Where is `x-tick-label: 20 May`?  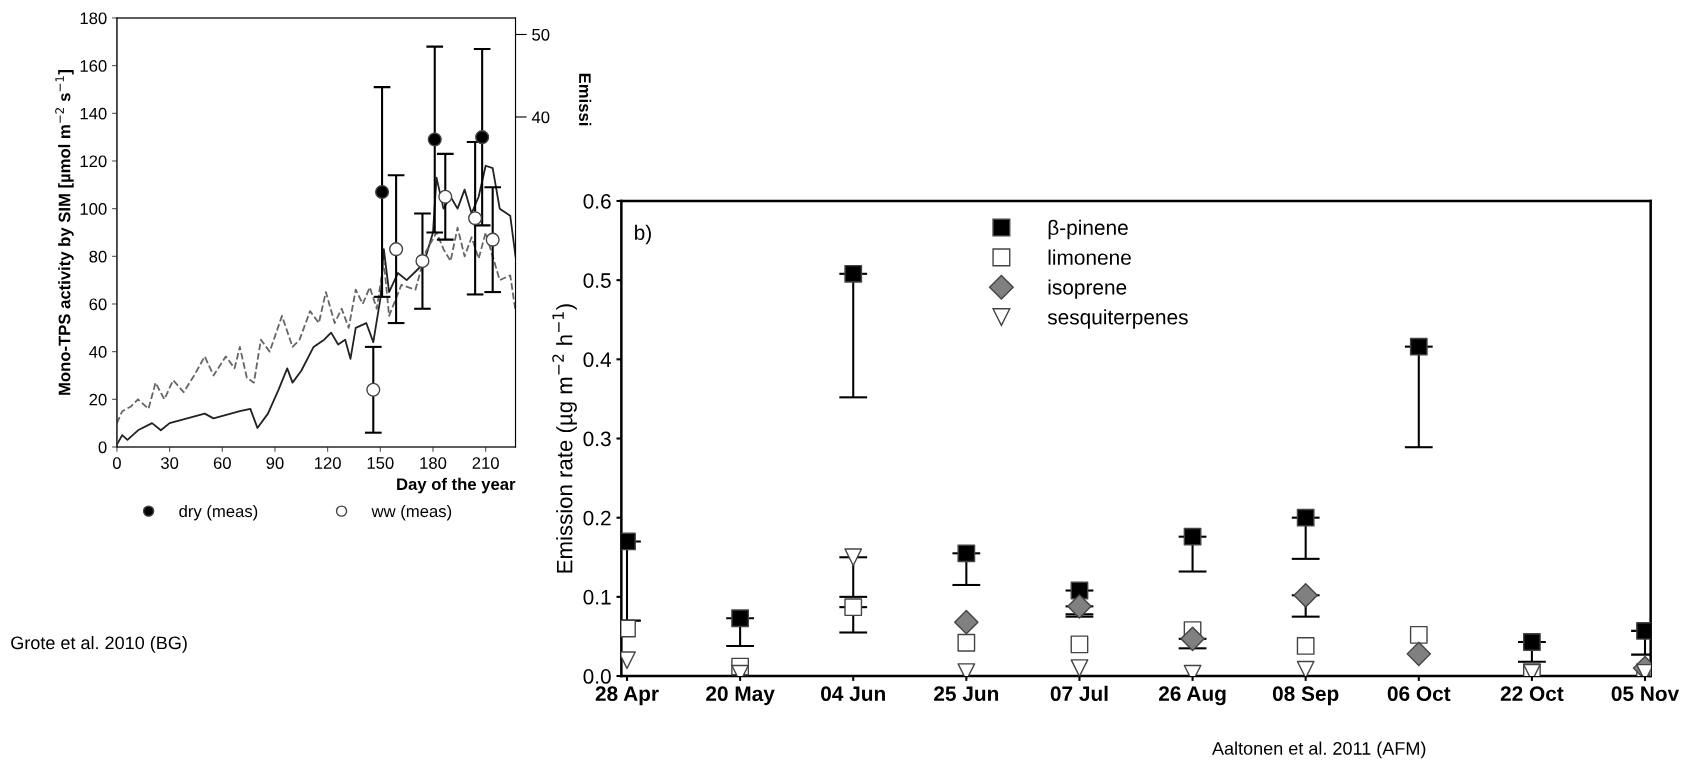
x-tick-label: 20 May is located at coordinates (740, 696).